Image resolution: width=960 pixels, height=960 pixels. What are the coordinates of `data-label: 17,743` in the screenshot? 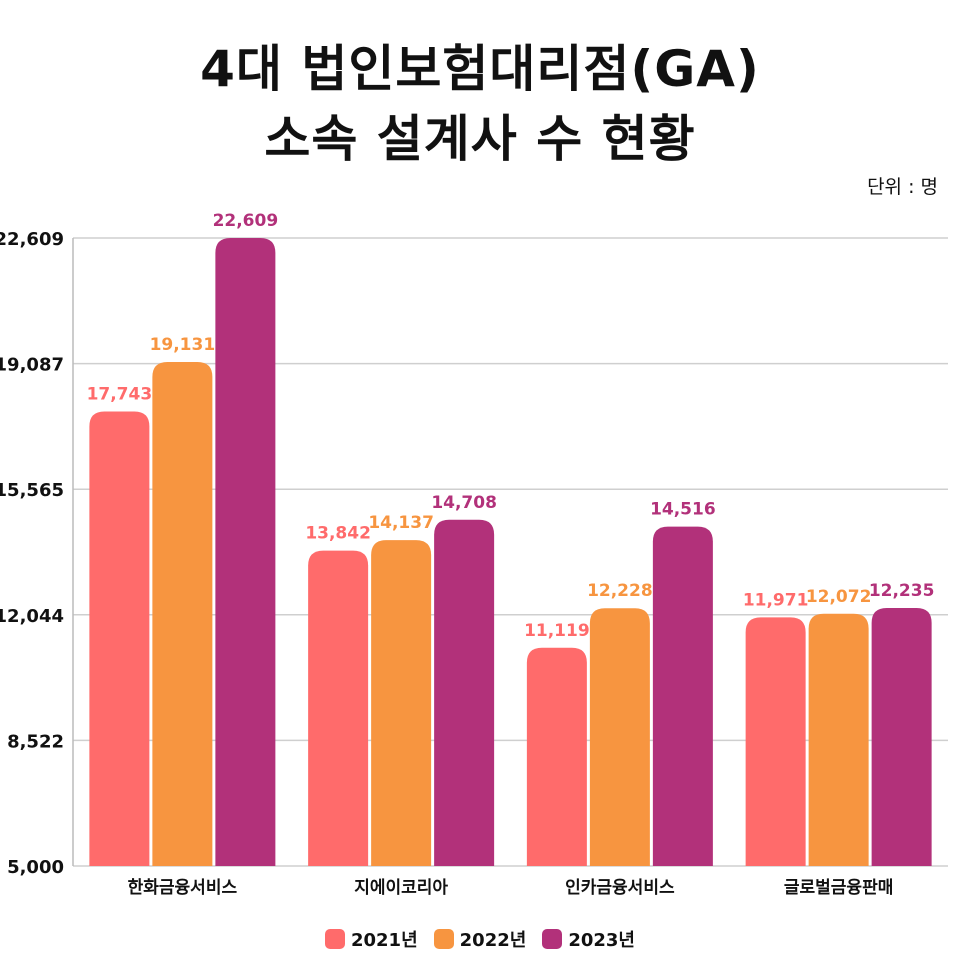 It's located at (120, 395).